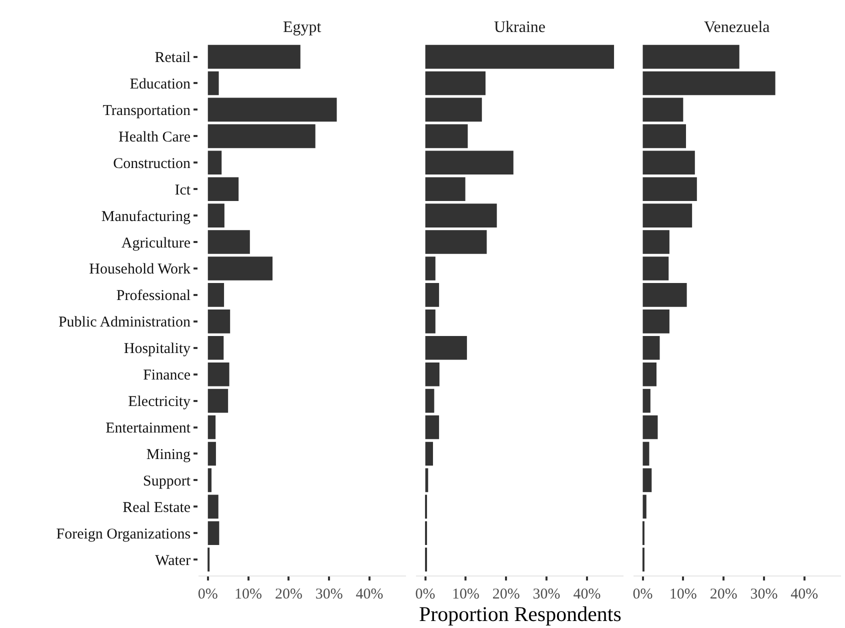  What do you see at coordinates (161, 84) in the screenshot?
I see `y-tick-label: Education` at bounding box center [161, 84].